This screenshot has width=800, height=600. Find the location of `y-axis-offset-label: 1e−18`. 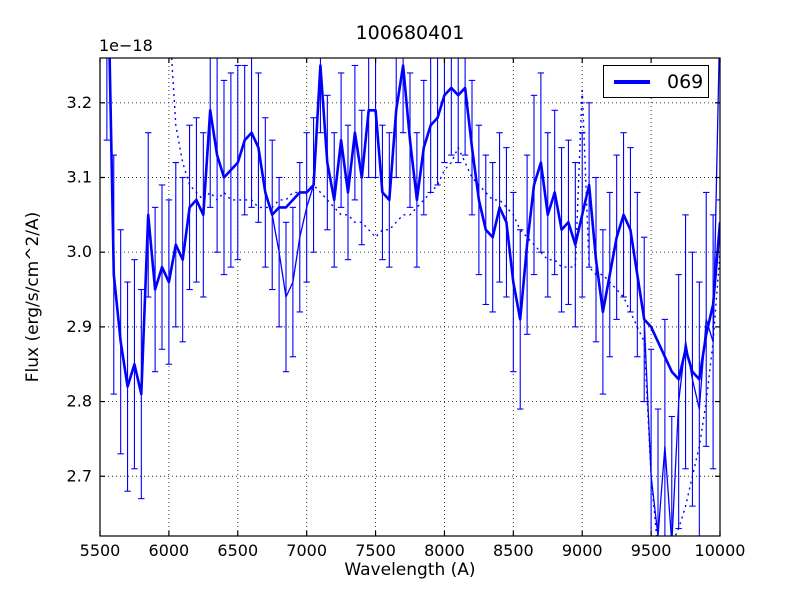

y-axis-offset-label: 1e−18 is located at coordinates (126, 45).